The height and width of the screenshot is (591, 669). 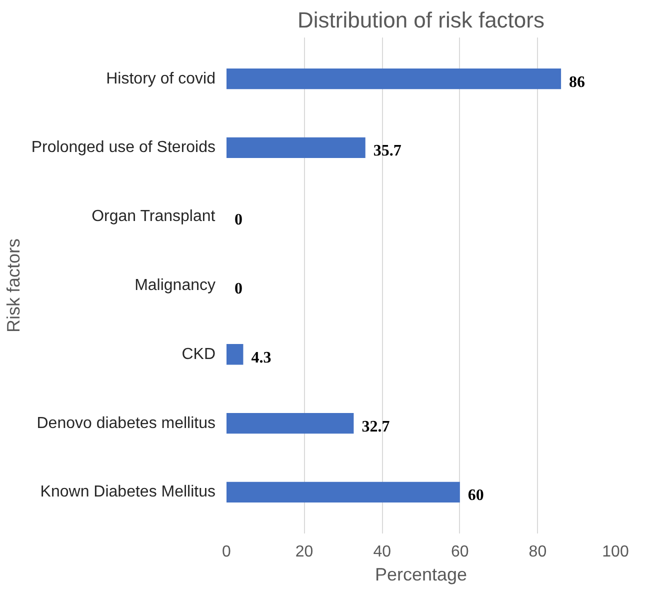 I want to click on y-tick-label: Prolonged use of Steroids, so click(x=123, y=147).